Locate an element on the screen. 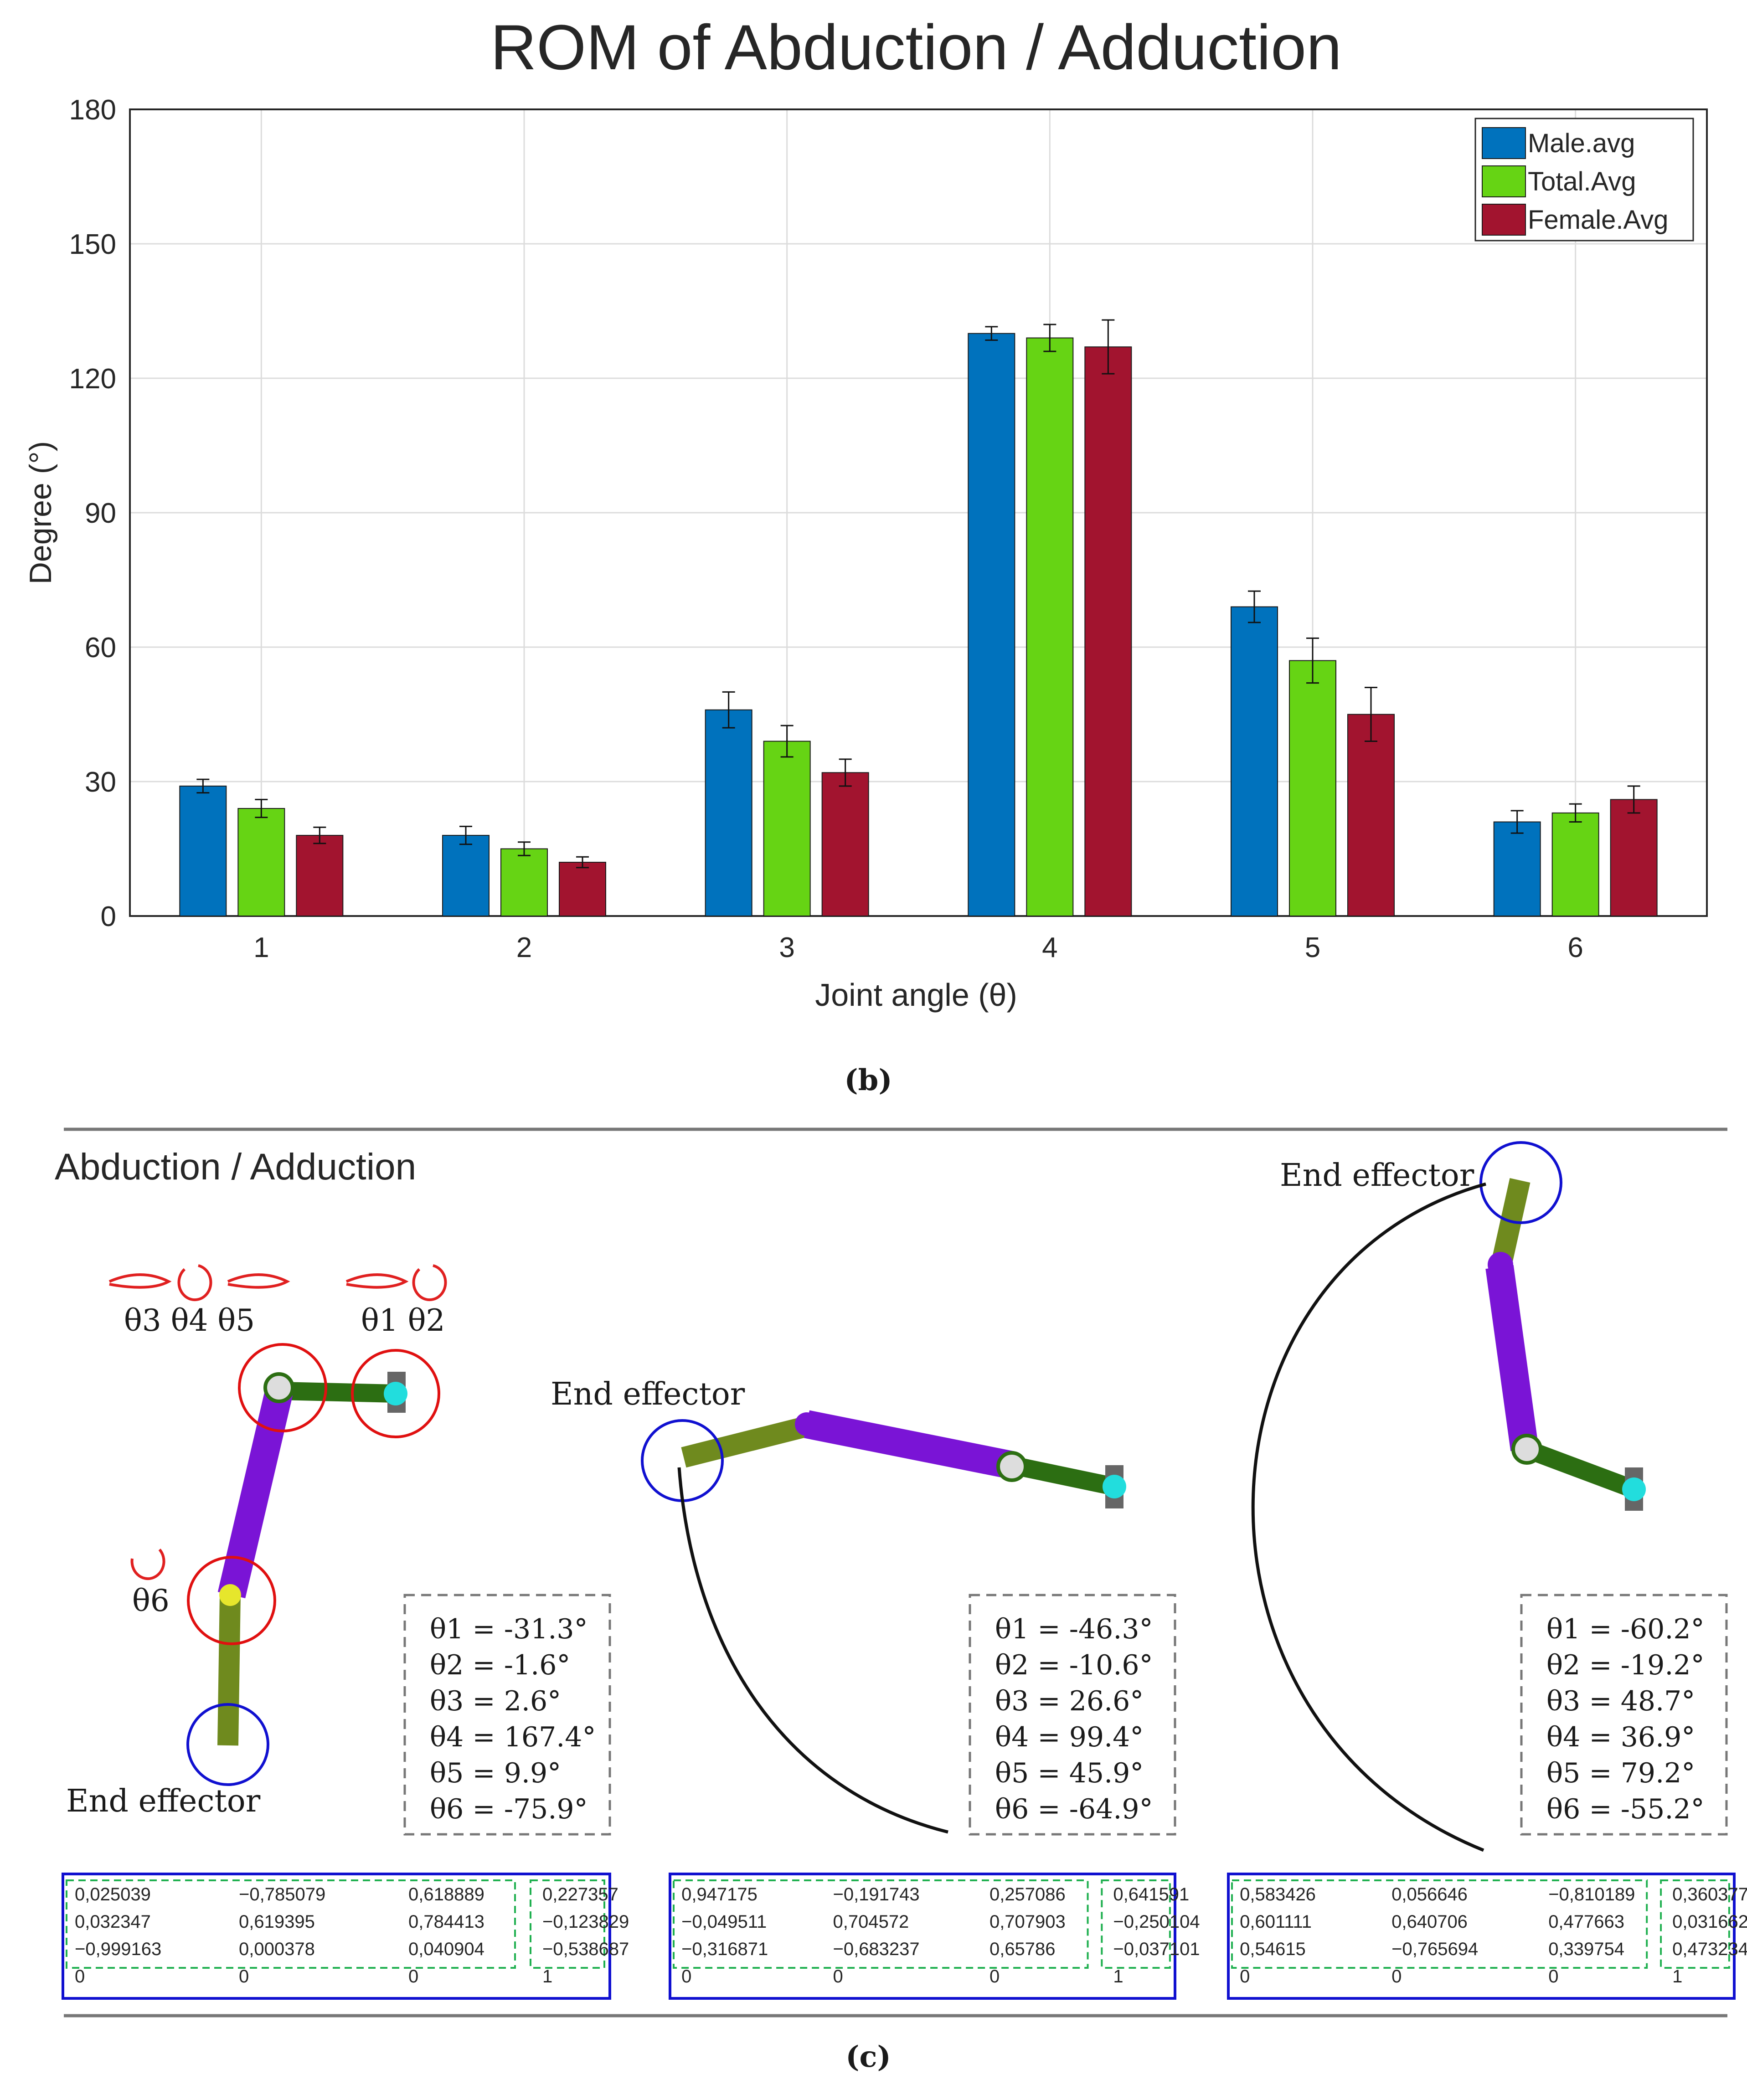  legend-entry: Male.avg is located at coordinates (1582, 143).